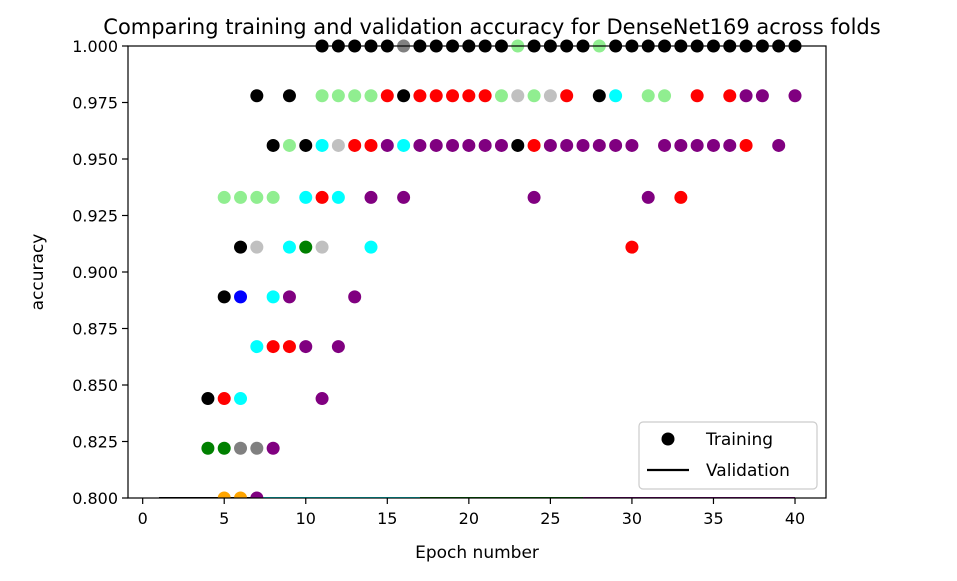 The height and width of the screenshot is (581, 957). Describe the element at coordinates (469, 518) in the screenshot. I see `x-tick-label: 20` at that location.